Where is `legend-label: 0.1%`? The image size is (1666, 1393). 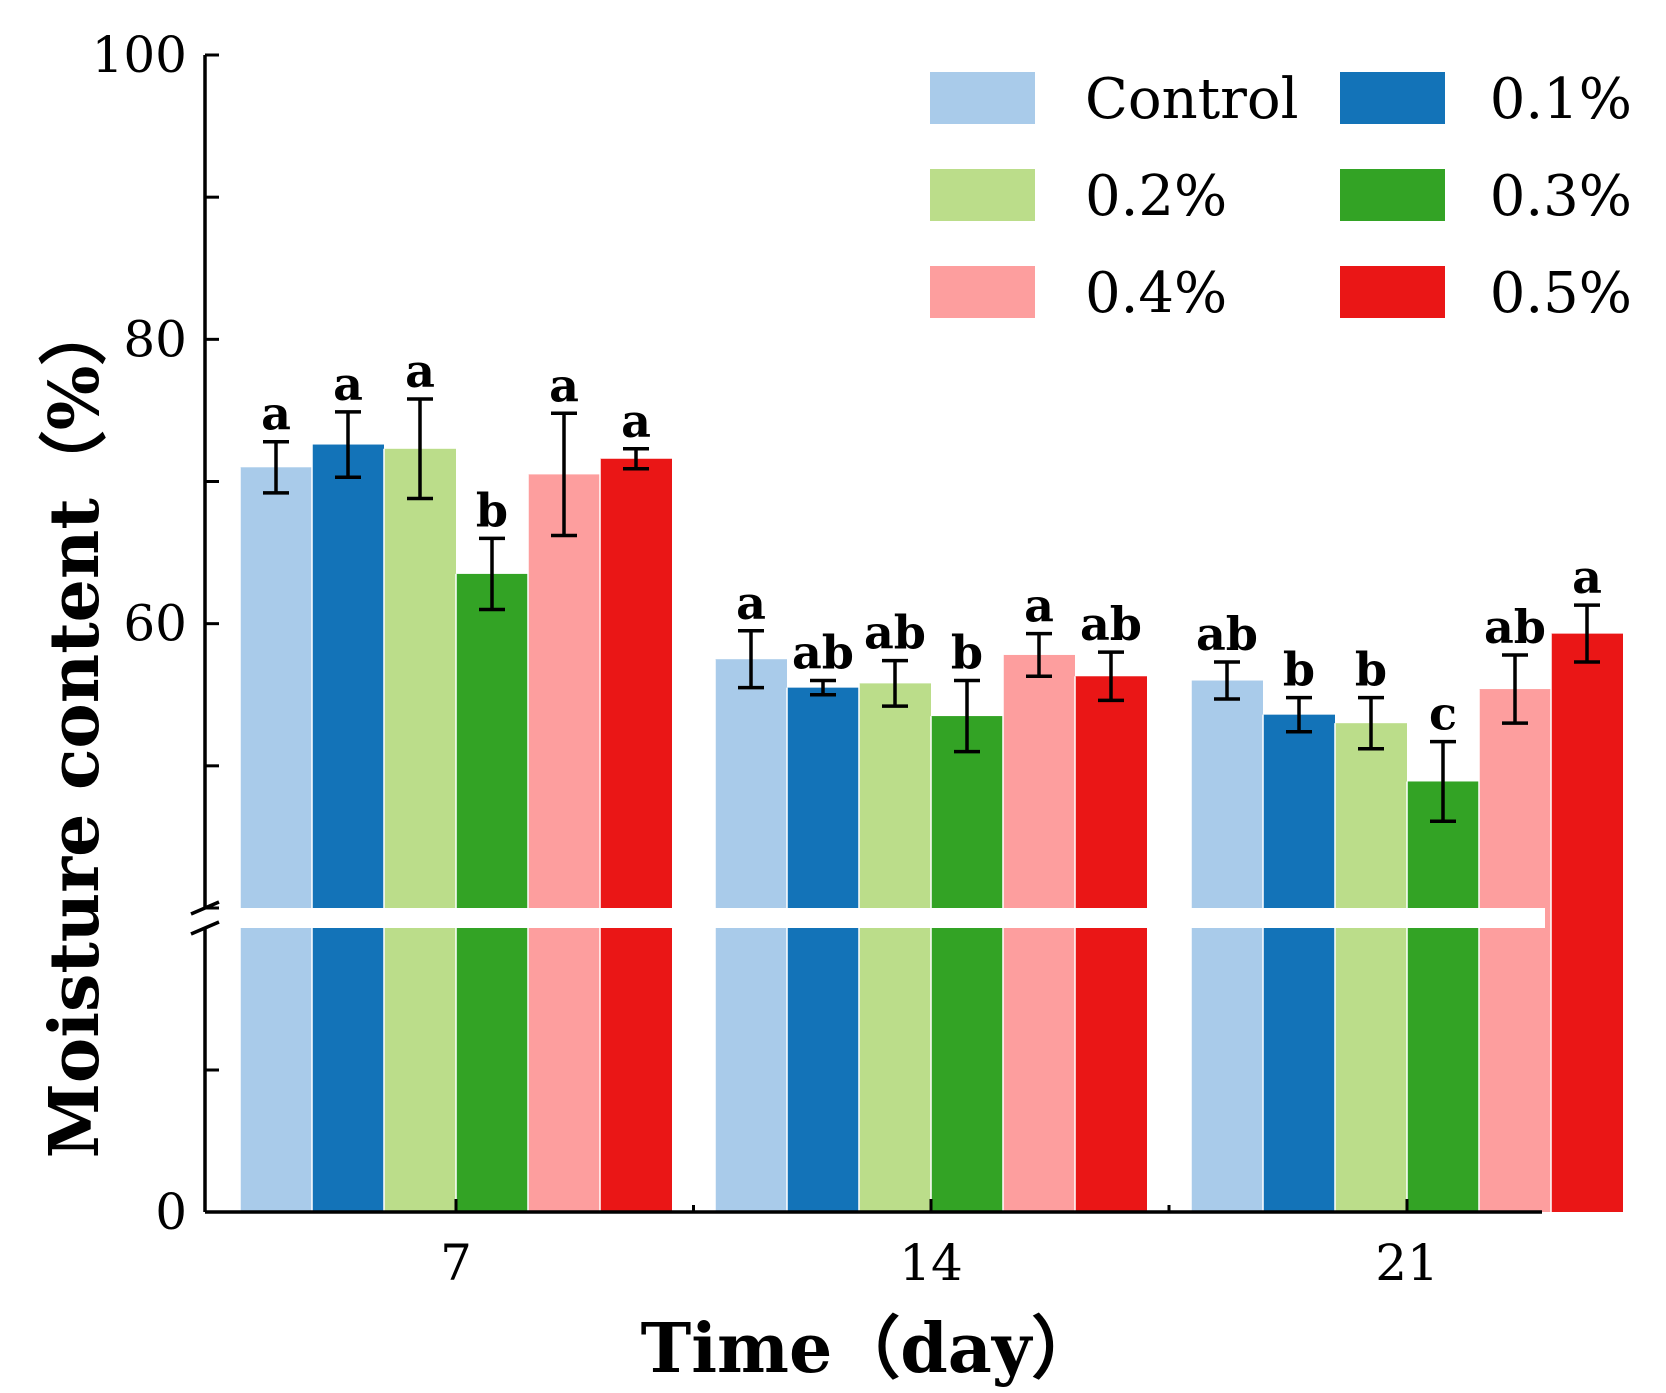 legend-label: 0.1% is located at coordinates (1561, 99).